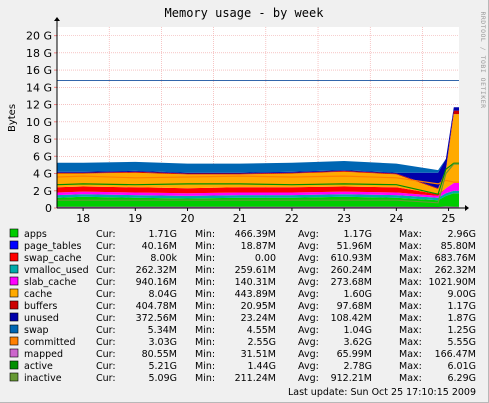 Image resolution: width=489 pixels, height=403 pixels. I want to click on legend-cur-value: 262.32M, so click(156, 270).